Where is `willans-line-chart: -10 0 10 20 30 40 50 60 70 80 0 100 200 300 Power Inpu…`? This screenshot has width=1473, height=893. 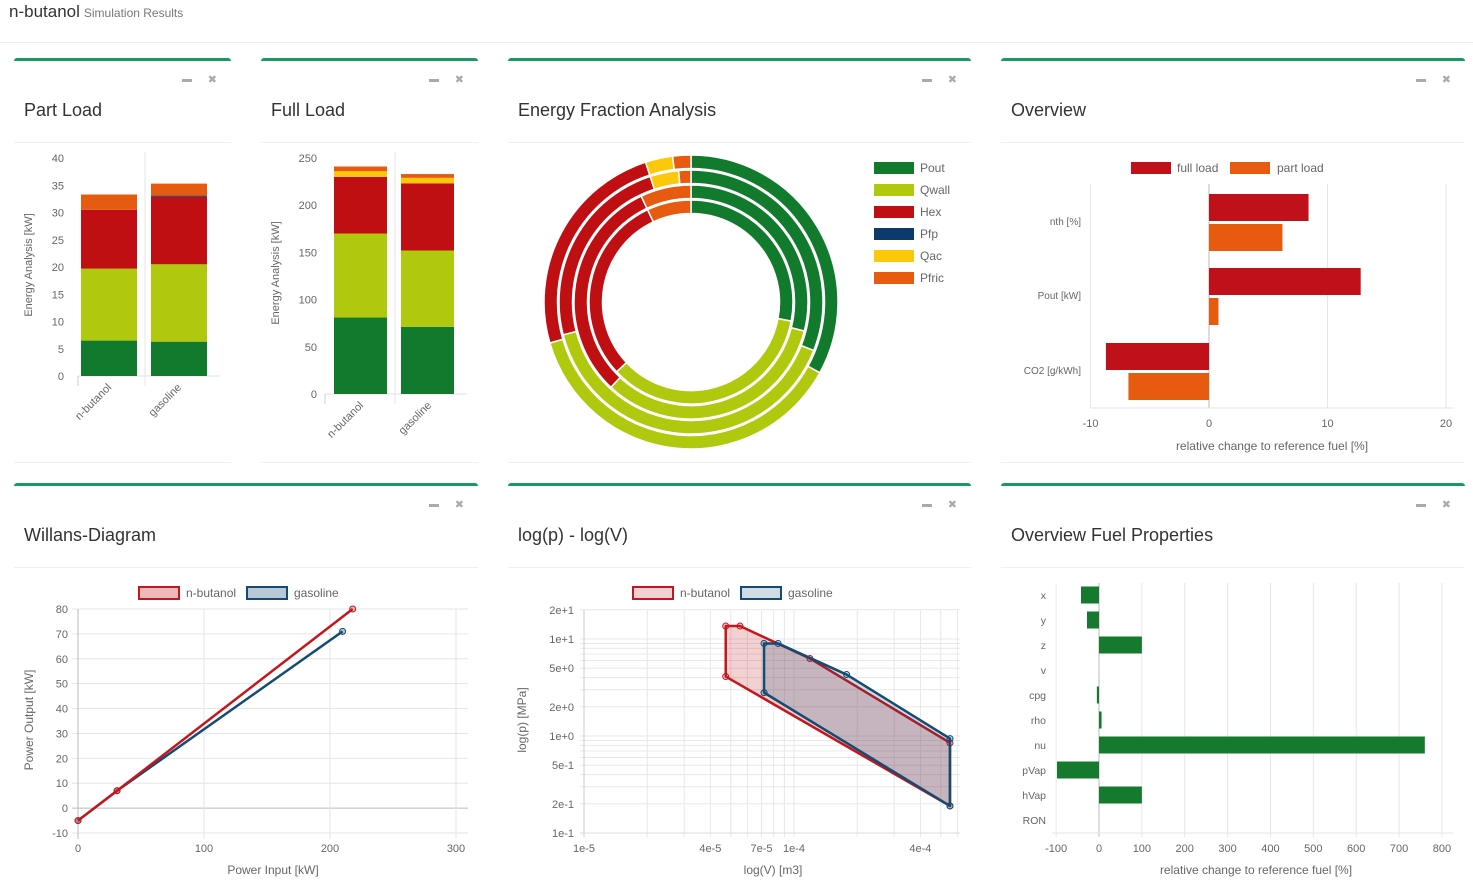
willans-line-chart: -10 0 10 20 30 40 50 60 70 80 0 100 200 300 Power Inpu… is located at coordinates (245, 731).